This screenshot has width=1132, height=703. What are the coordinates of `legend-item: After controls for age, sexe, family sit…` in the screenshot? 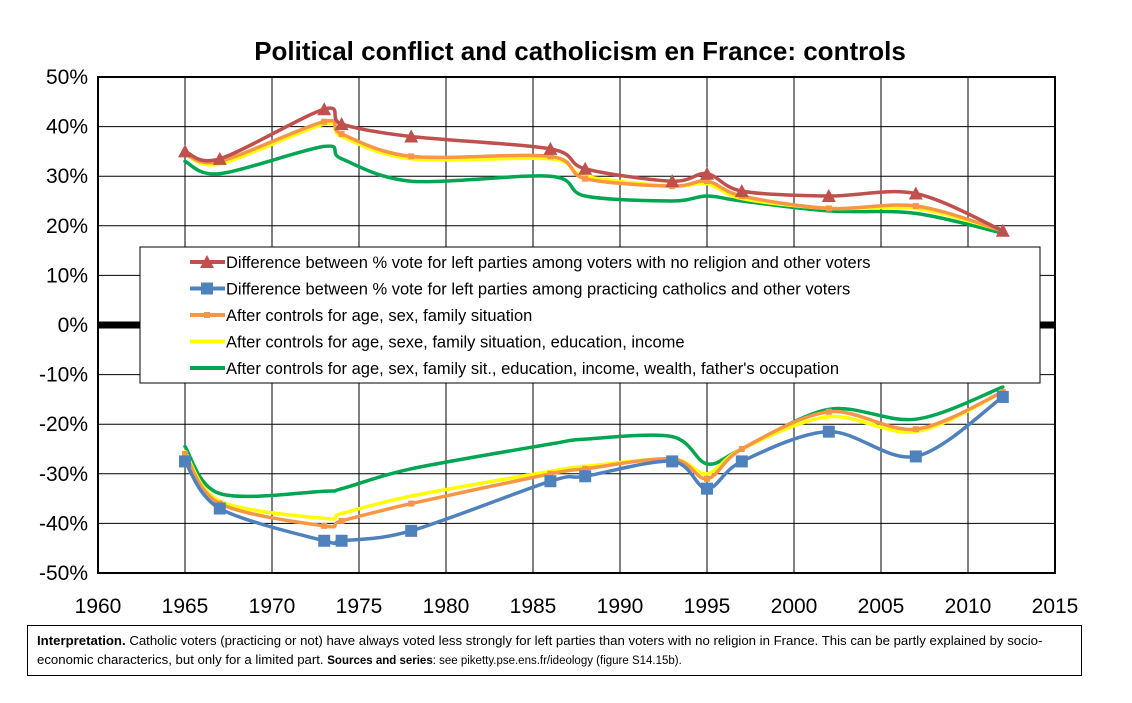 It's located at (437, 343).